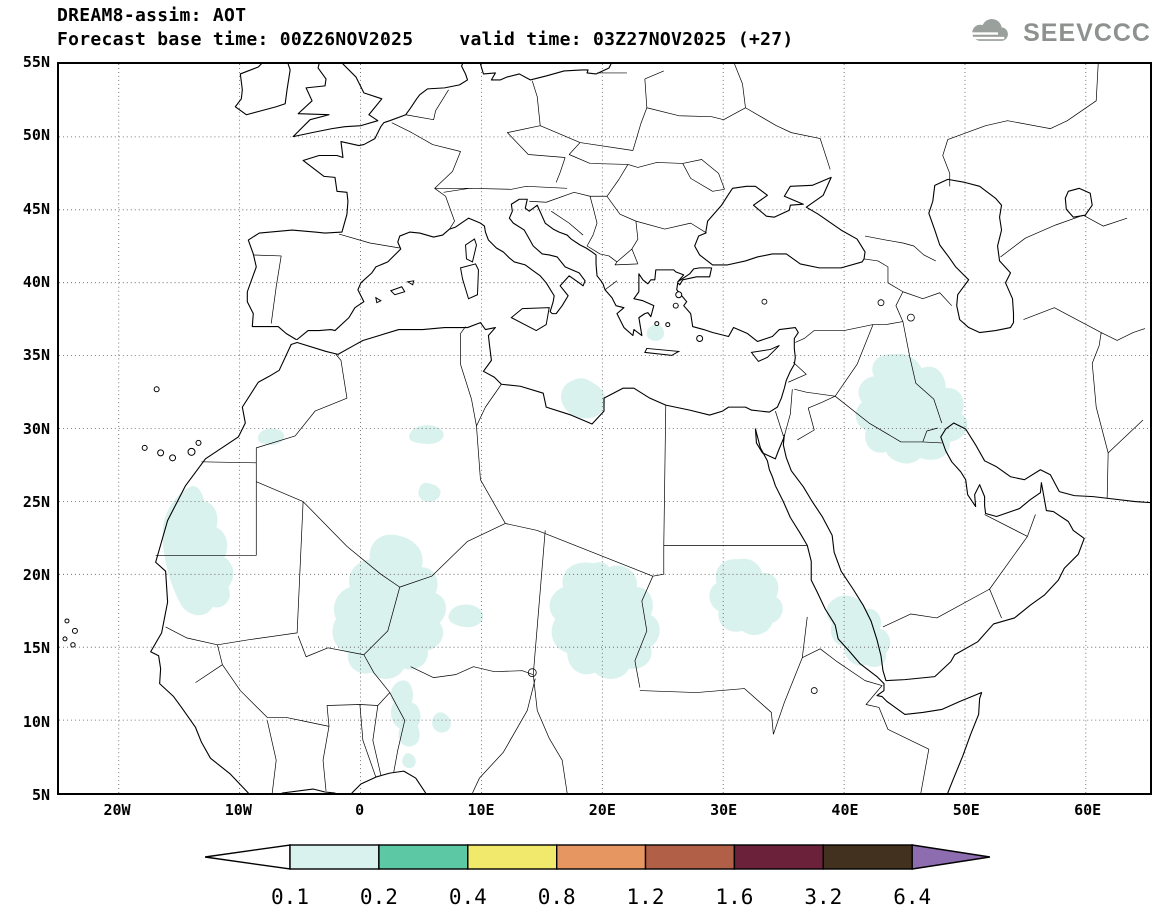 The width and height of the screenshot is (1165, 905). What do you see at coordinates (912, 895) in the screenshot?
I see `colorbar-level-label: 6.4` at bounding box center [912, 895].